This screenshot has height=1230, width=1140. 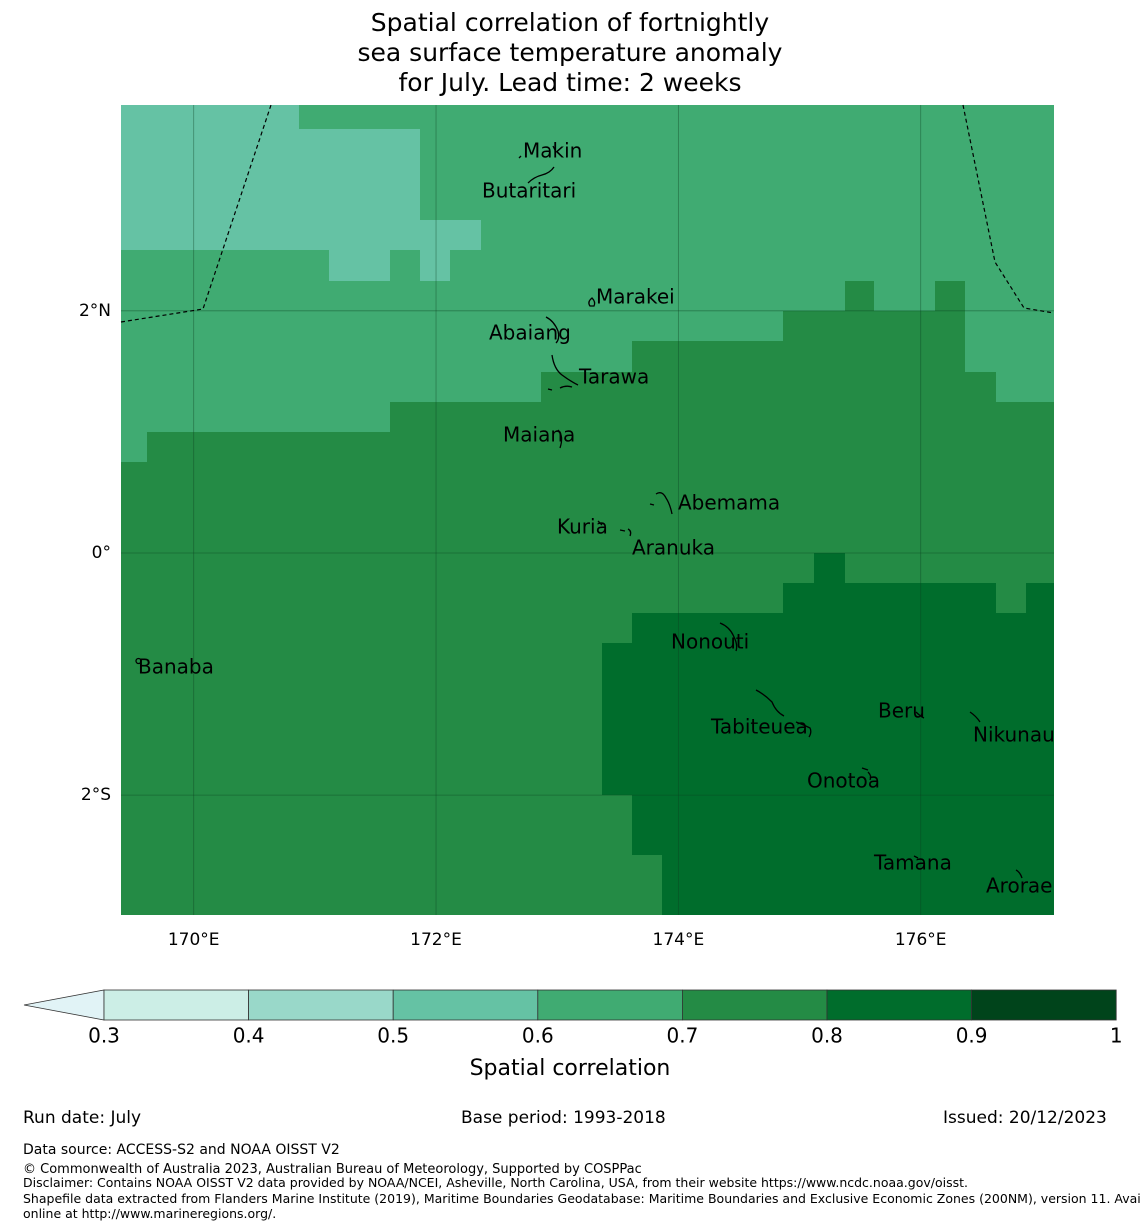 I want to click on island-label: Tabiteuea, so click(x=759, y=727).